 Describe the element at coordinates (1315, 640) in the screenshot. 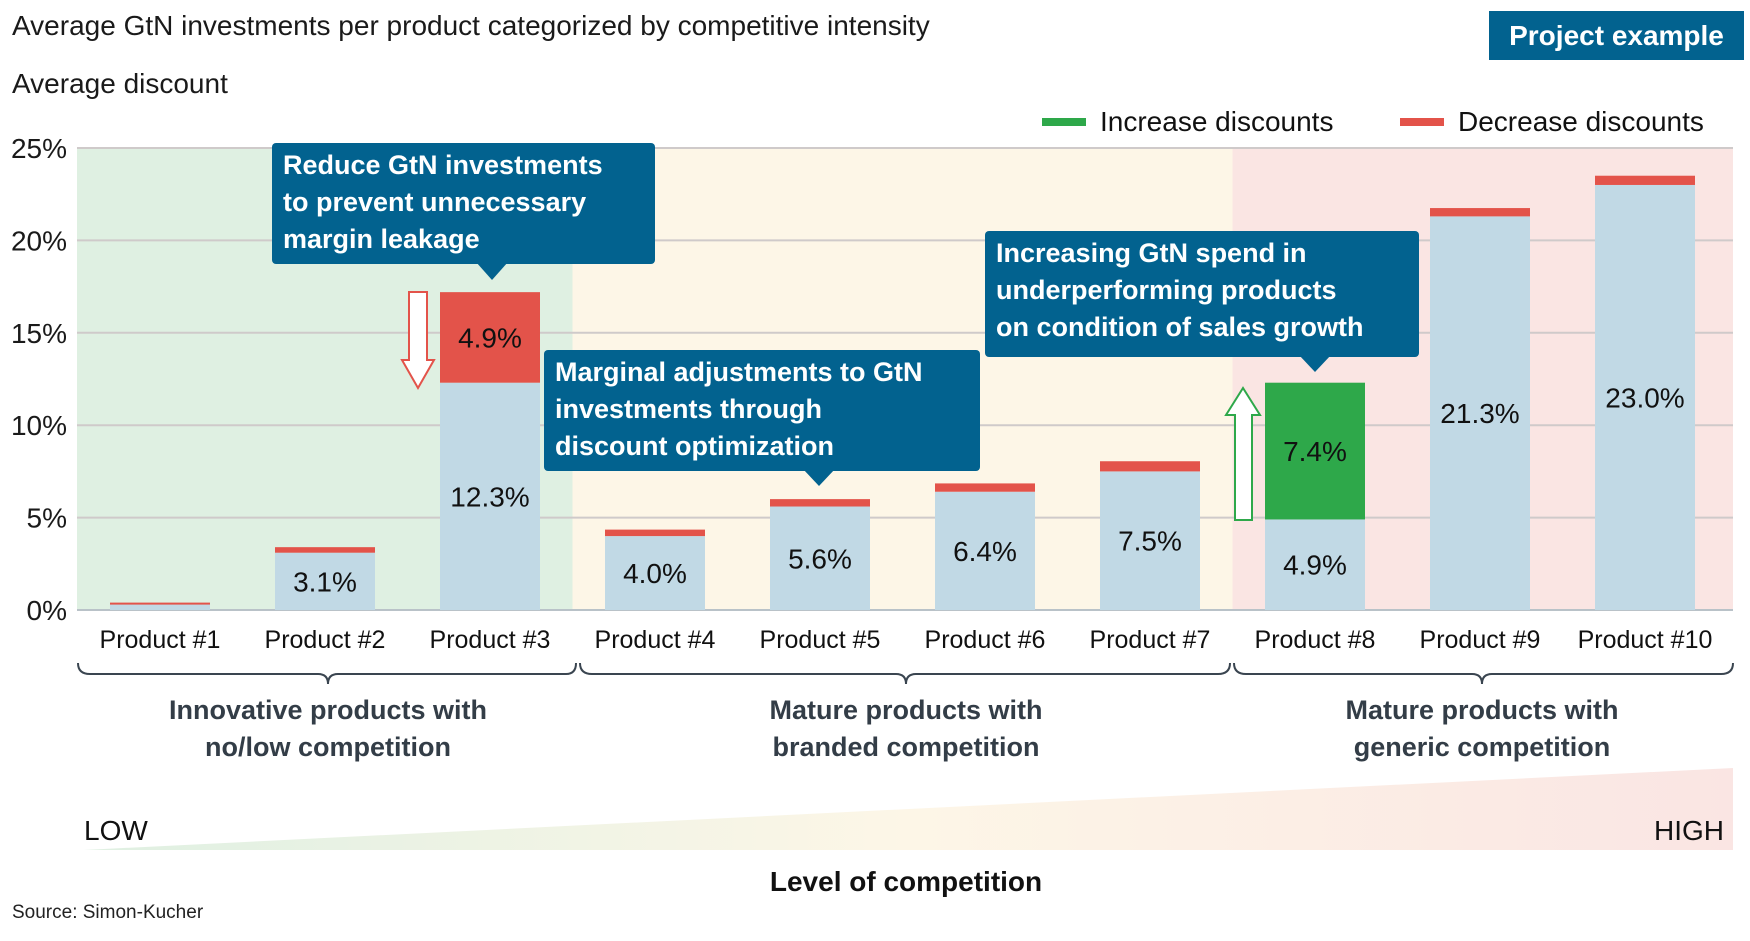

I see `x-tick-label: Product #8` at that location.